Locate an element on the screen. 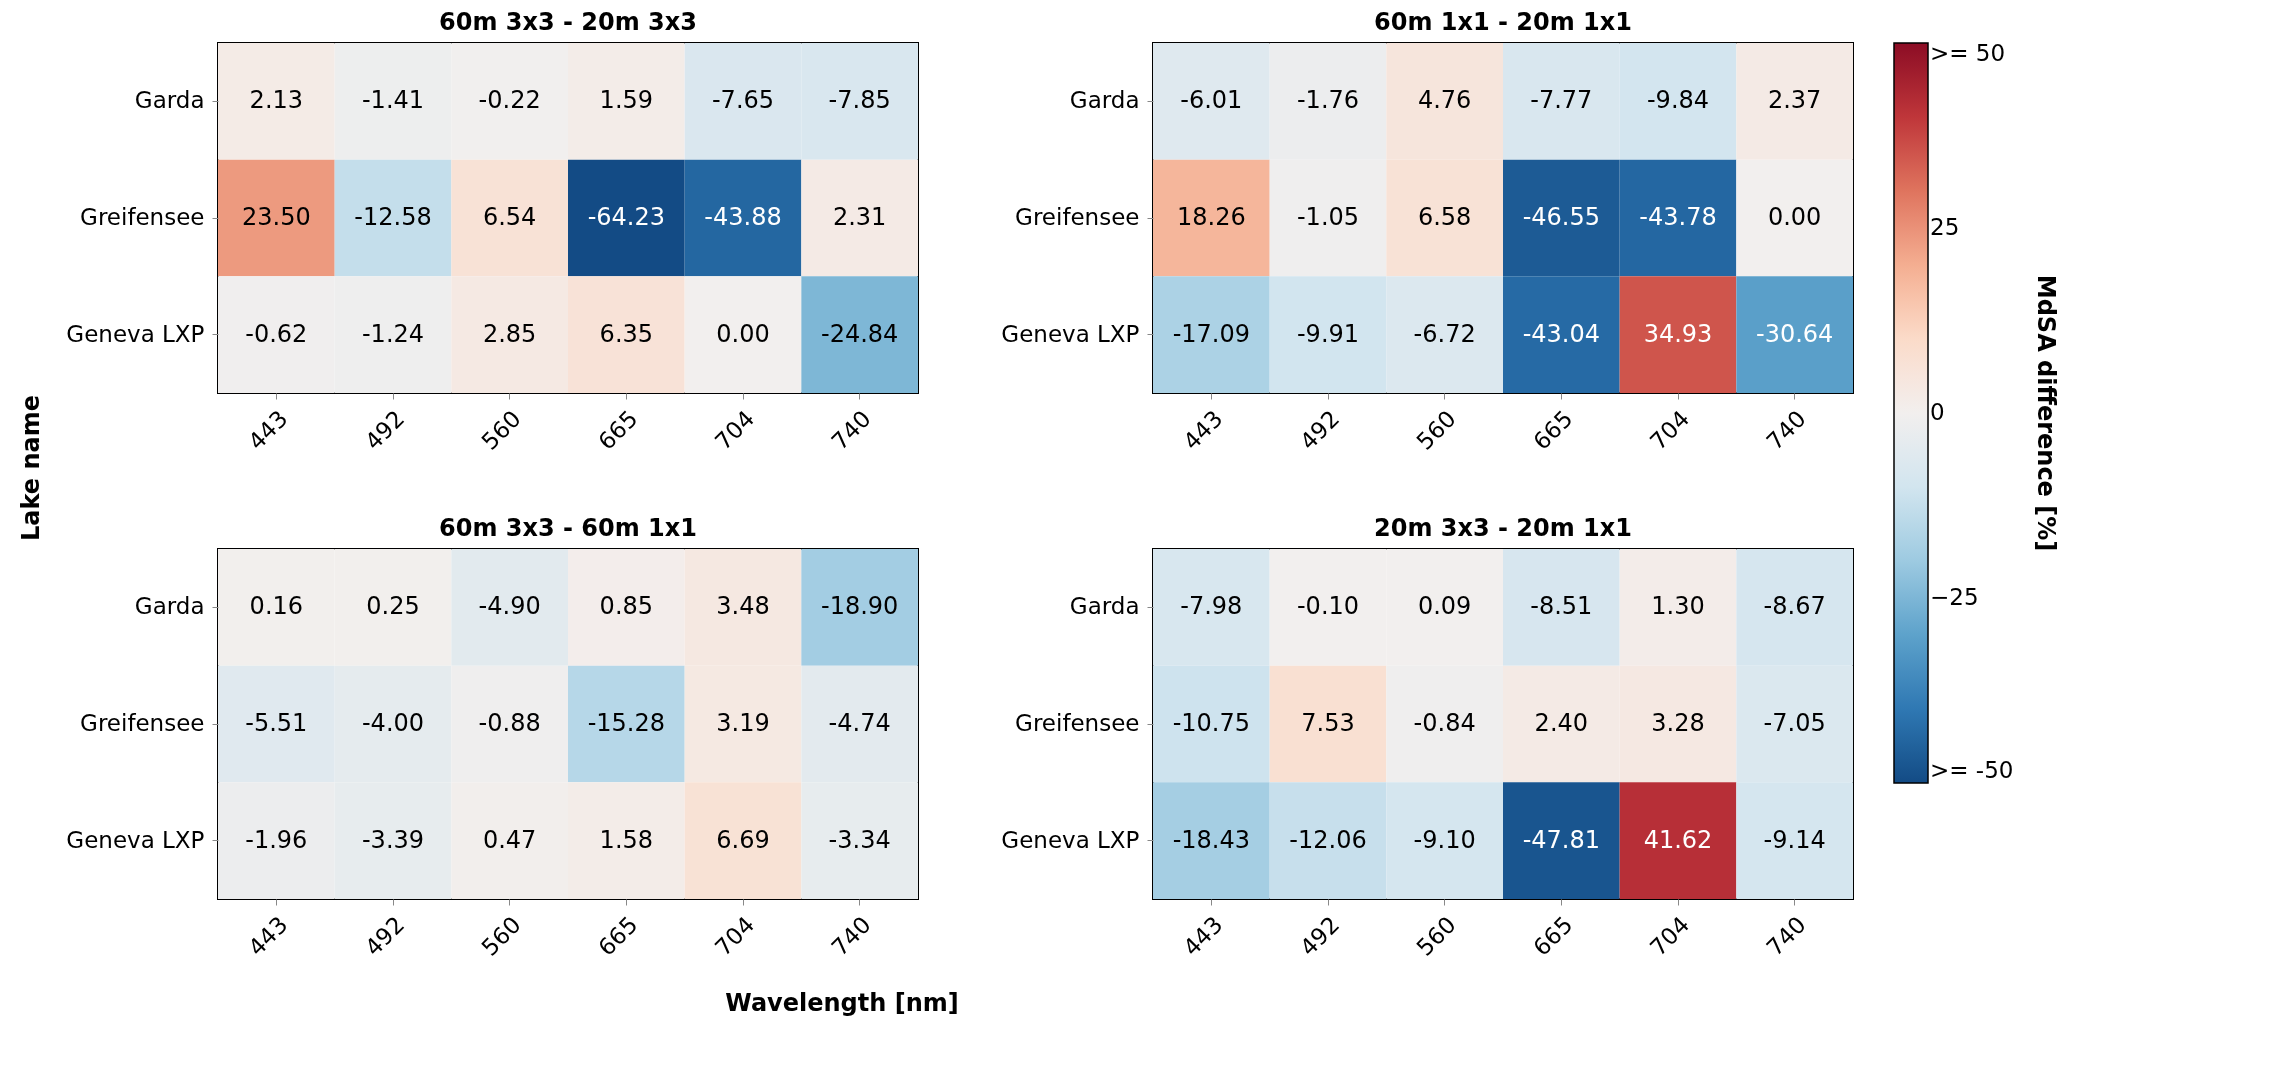 Image resolution: width=2279 pixels, height=1088 pixels. data-label: -7.05 is located at coordinates (1794, 723).